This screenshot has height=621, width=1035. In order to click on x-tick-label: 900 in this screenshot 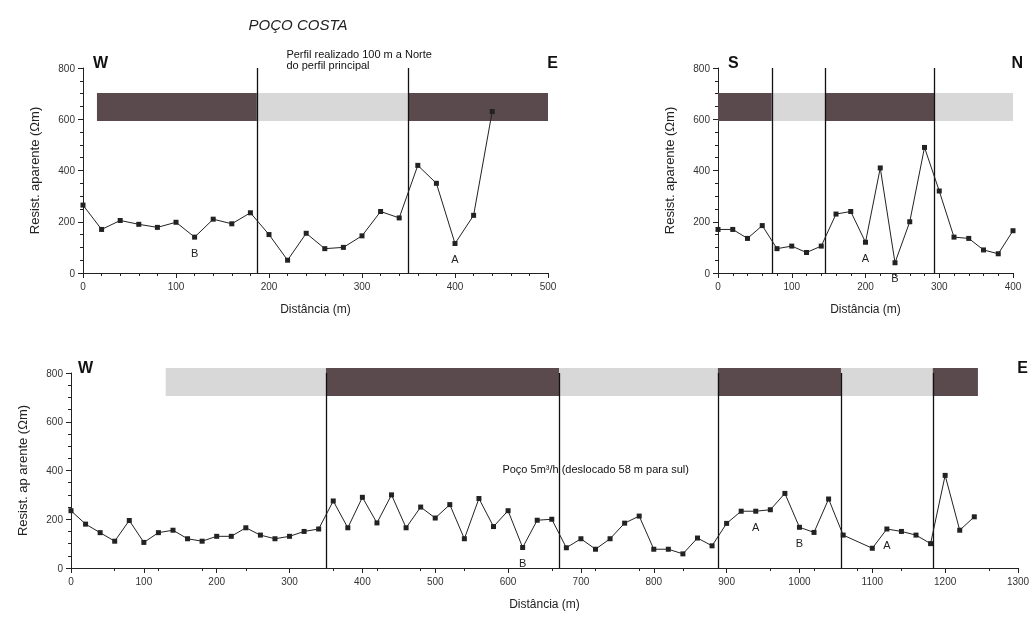, I will do `click(727, 581)`.